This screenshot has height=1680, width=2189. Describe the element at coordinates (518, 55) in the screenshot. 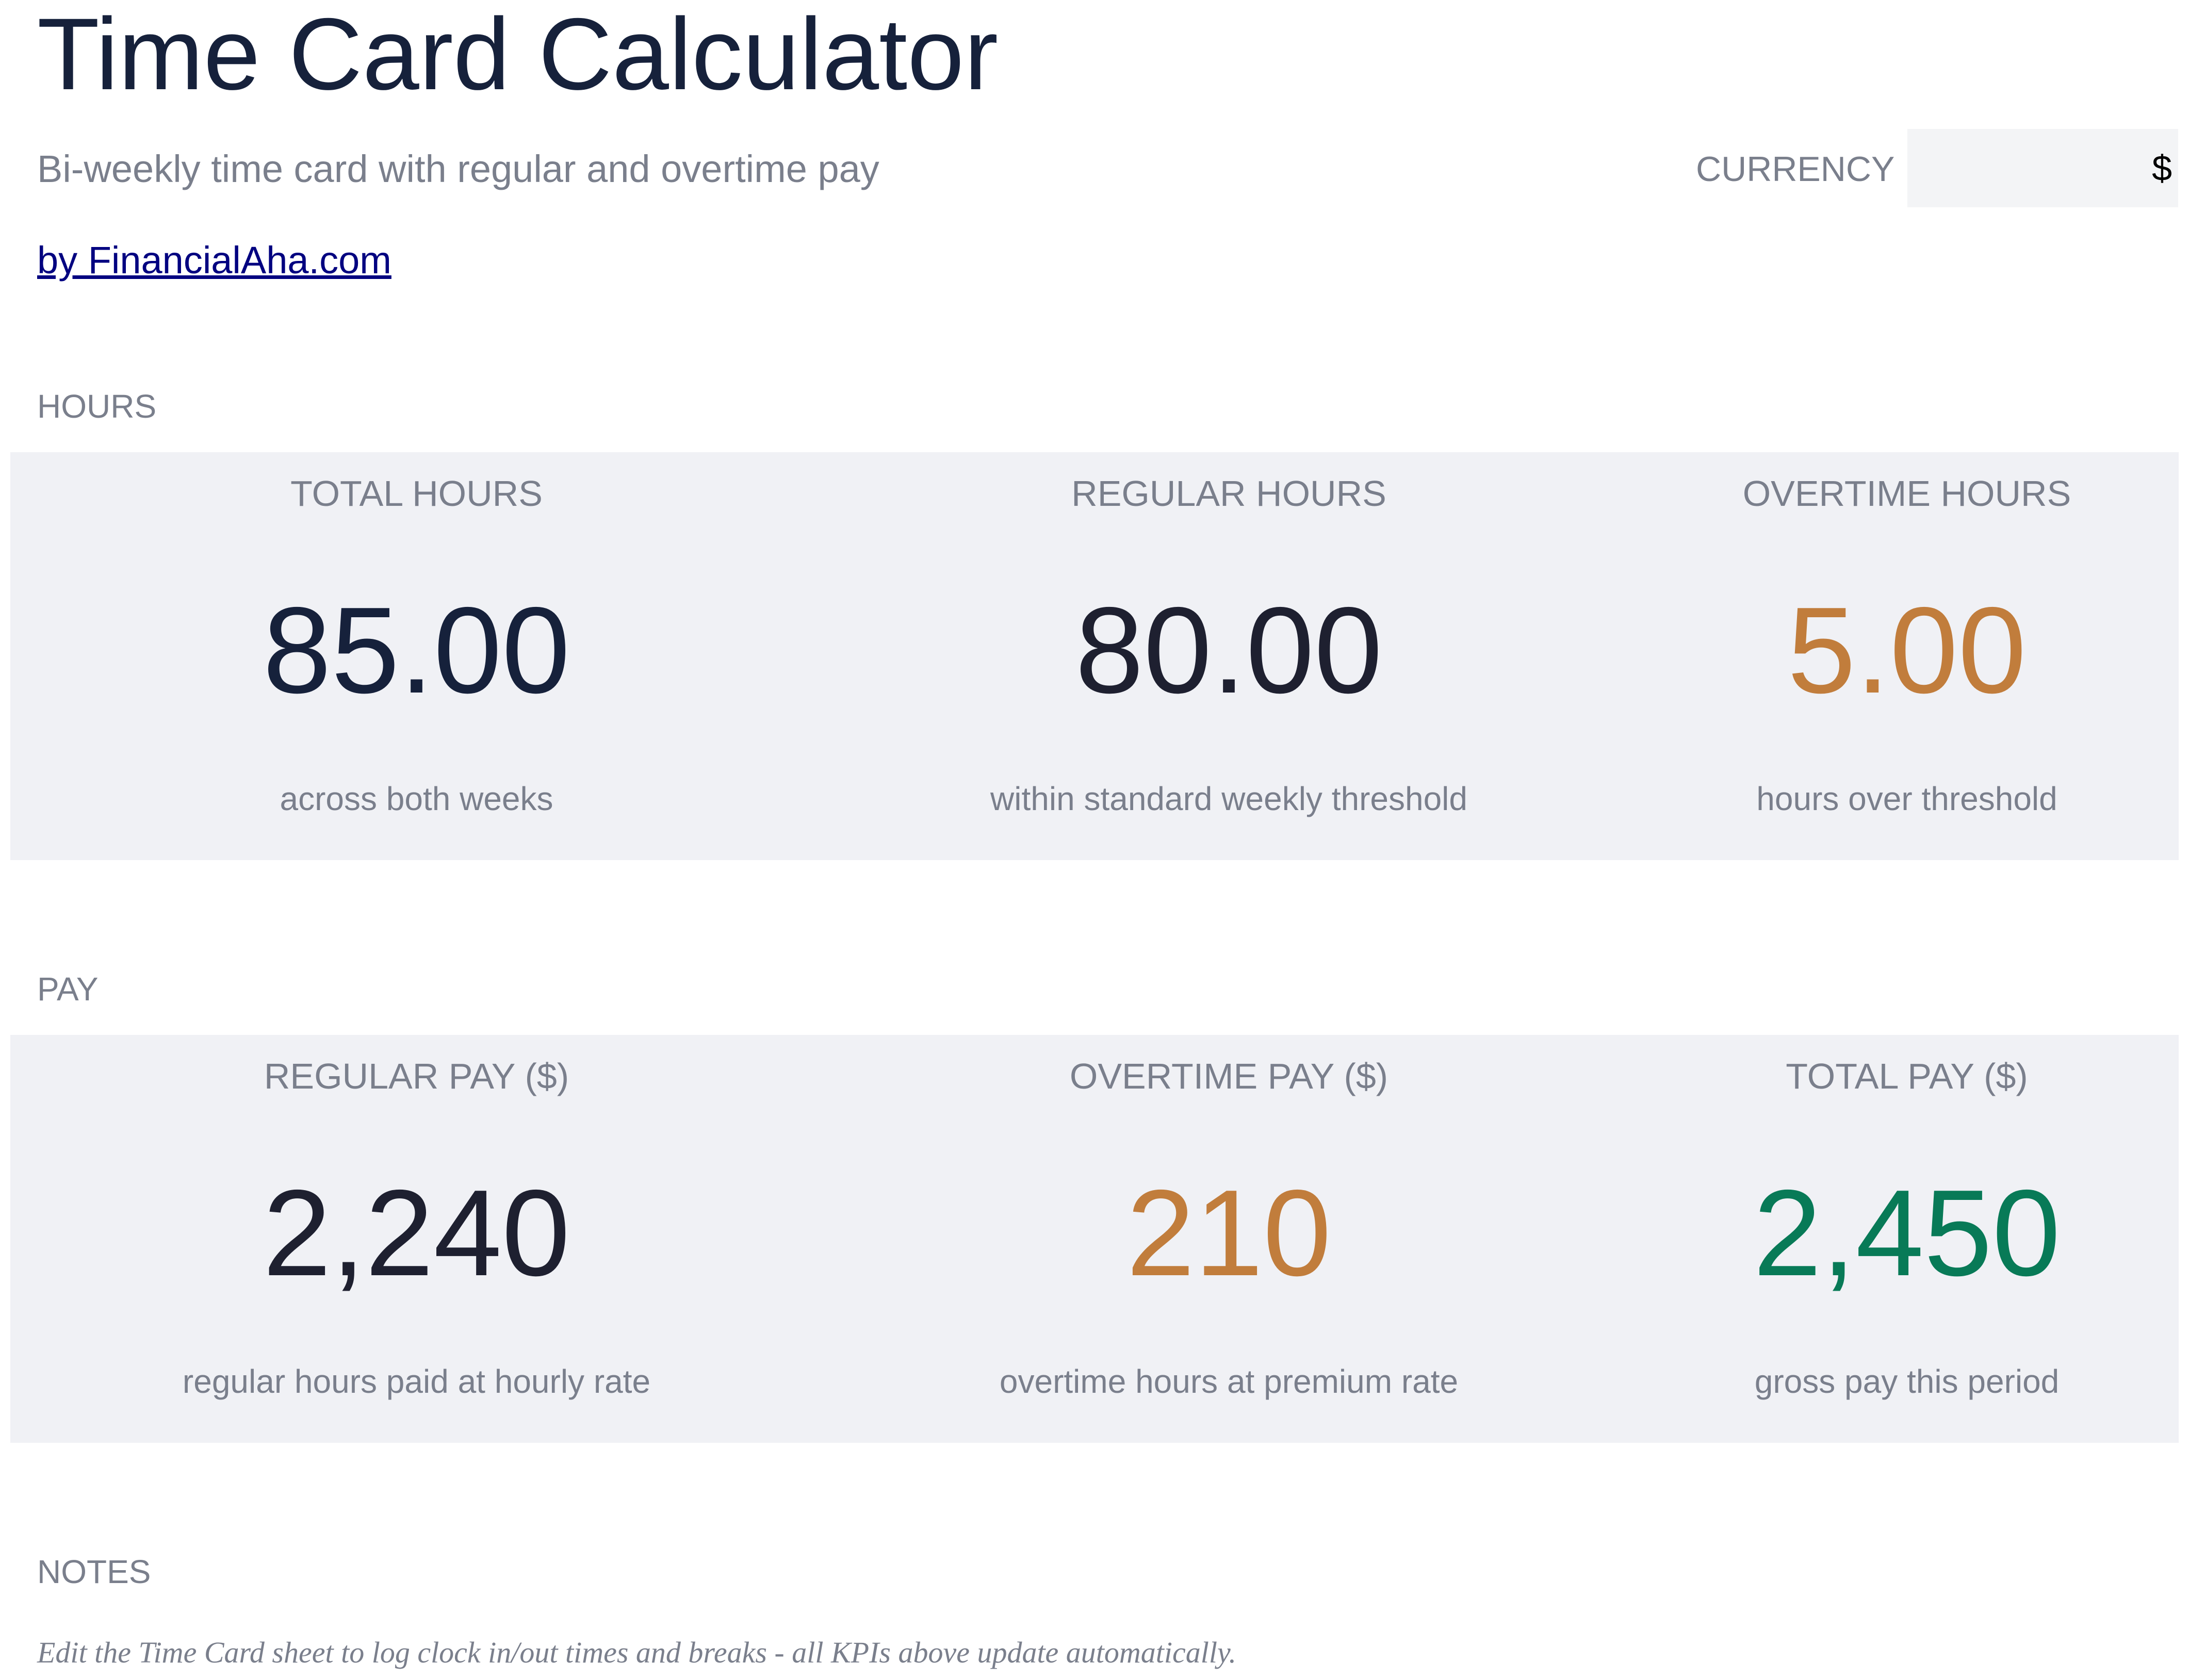

I see `page-title: Time Card Calculator` at that location.